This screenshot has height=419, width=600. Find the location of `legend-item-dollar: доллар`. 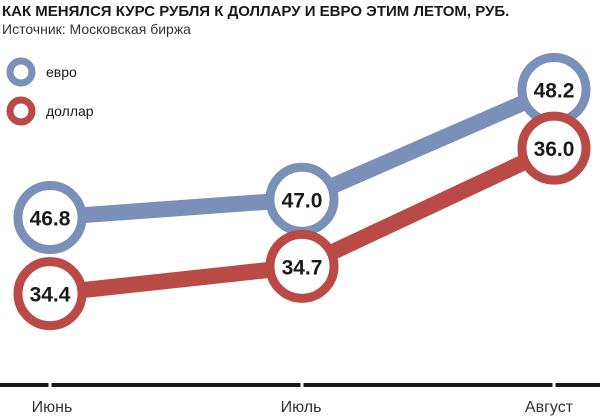

legend-item-dollar: доллар is located at coordinates (50, 111).